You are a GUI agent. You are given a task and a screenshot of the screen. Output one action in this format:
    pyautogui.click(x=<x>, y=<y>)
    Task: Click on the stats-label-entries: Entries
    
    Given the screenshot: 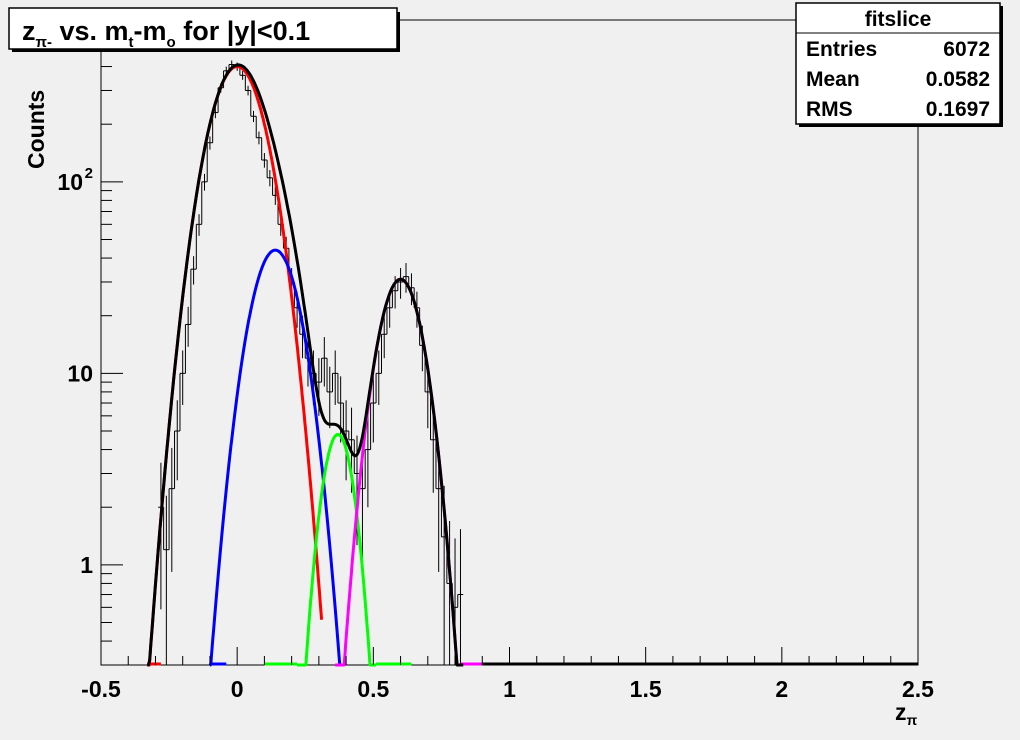 What is the action you would take?
    pyautogui.click(x=841, y=49)
    